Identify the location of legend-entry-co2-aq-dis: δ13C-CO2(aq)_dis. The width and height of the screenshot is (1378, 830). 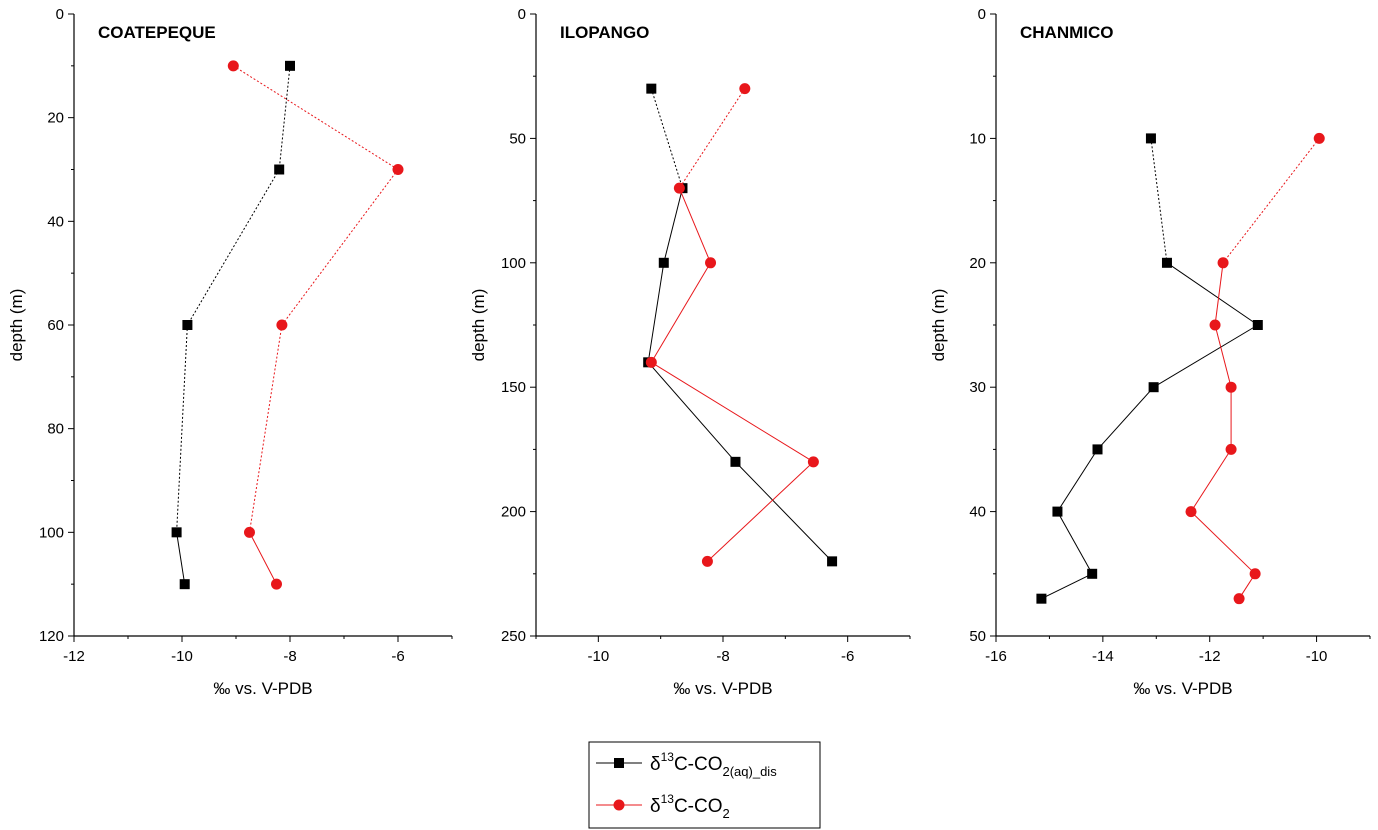
(686, 764).